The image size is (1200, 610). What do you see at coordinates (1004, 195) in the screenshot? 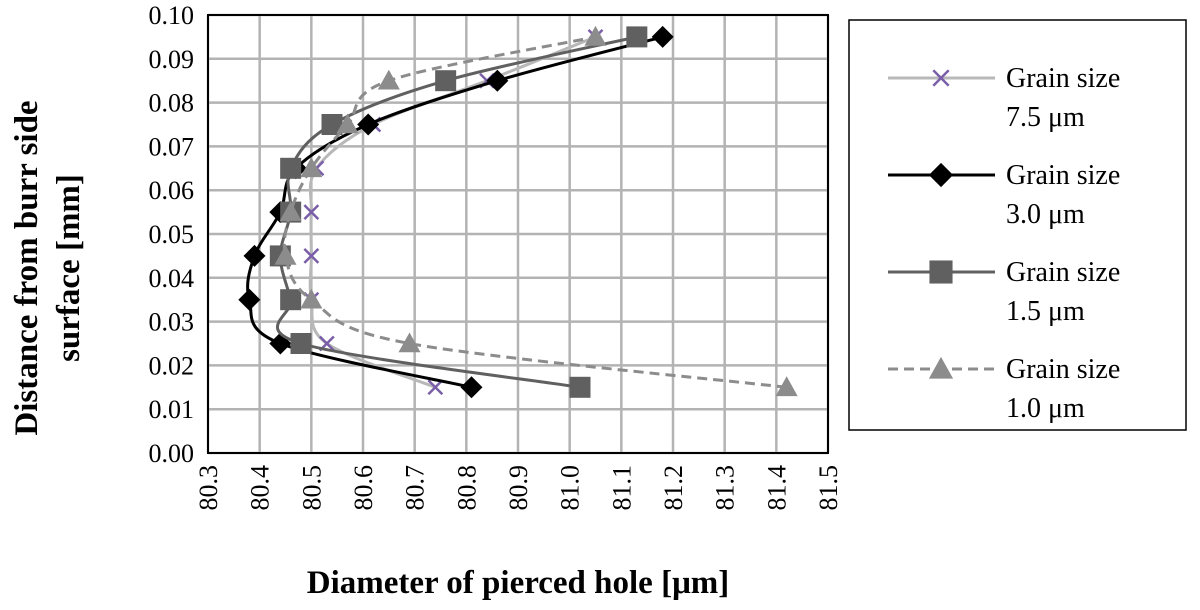
I see `legend-entry: Grain size 3.0 μm` at bounding box center [1004, 195].